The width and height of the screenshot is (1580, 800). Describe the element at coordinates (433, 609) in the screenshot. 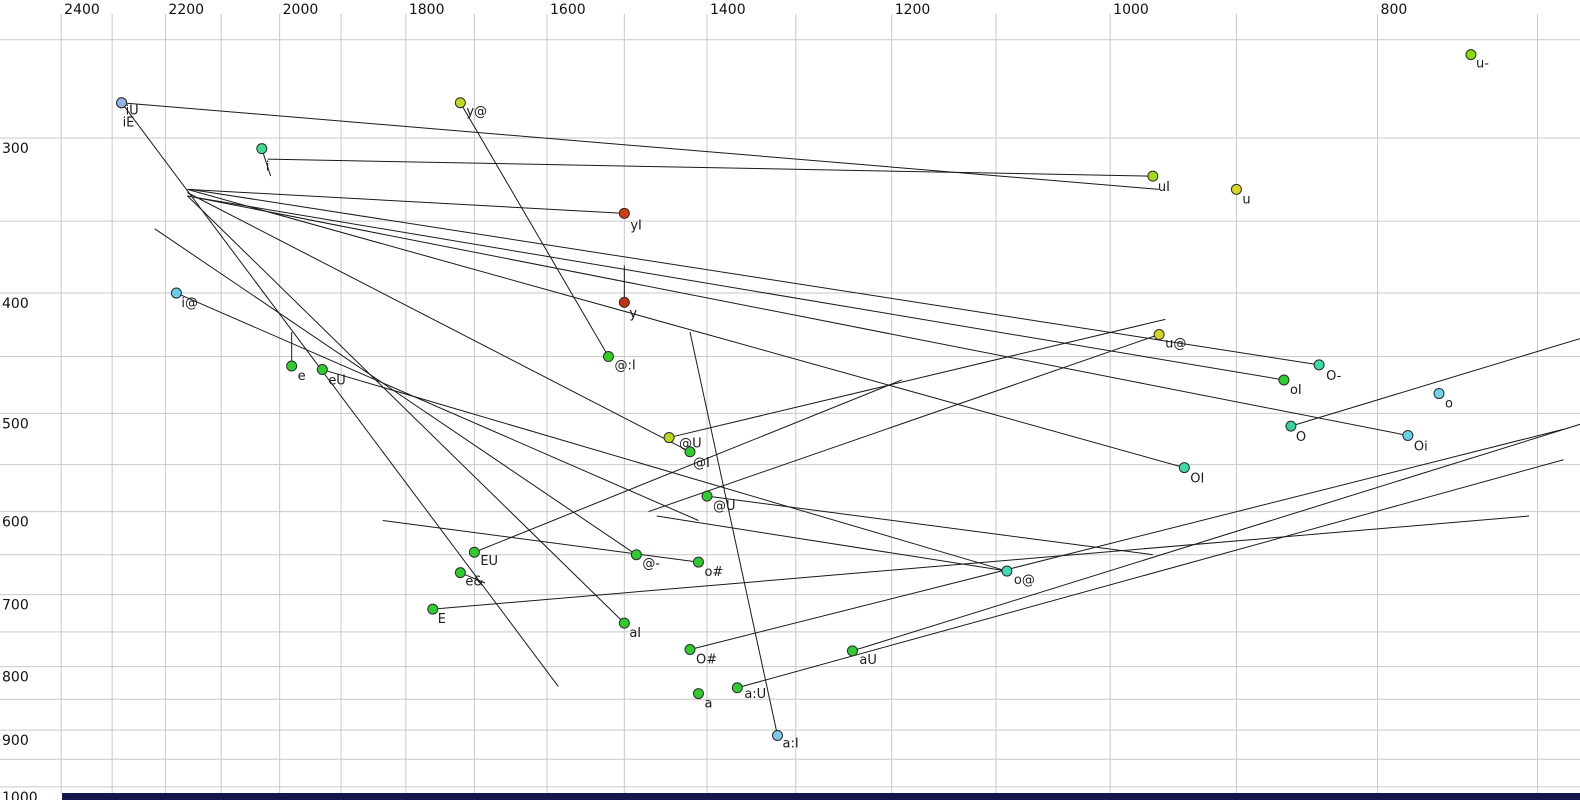

I see `data-point-E` at that location.